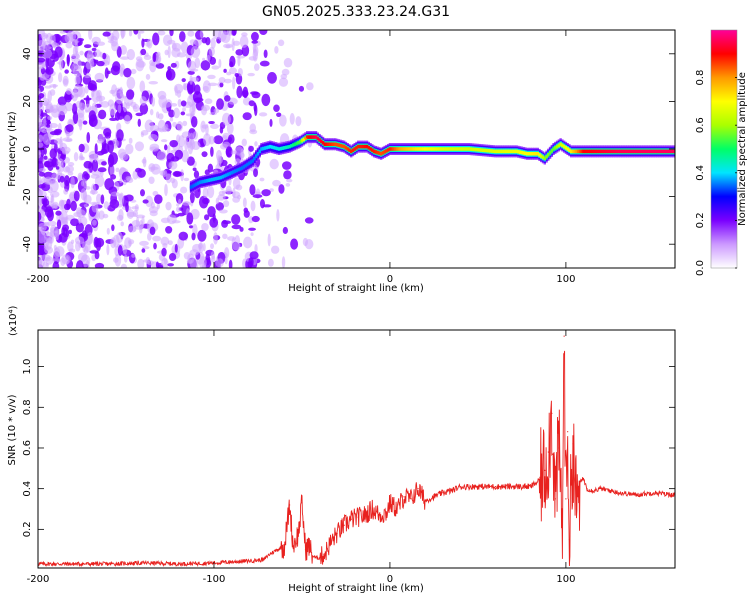 The image size is (750, 600). Describe the element at coordinates (356, 588) in the screenshot. I see `snr-x-label: Height of straight line (km)` at that location.